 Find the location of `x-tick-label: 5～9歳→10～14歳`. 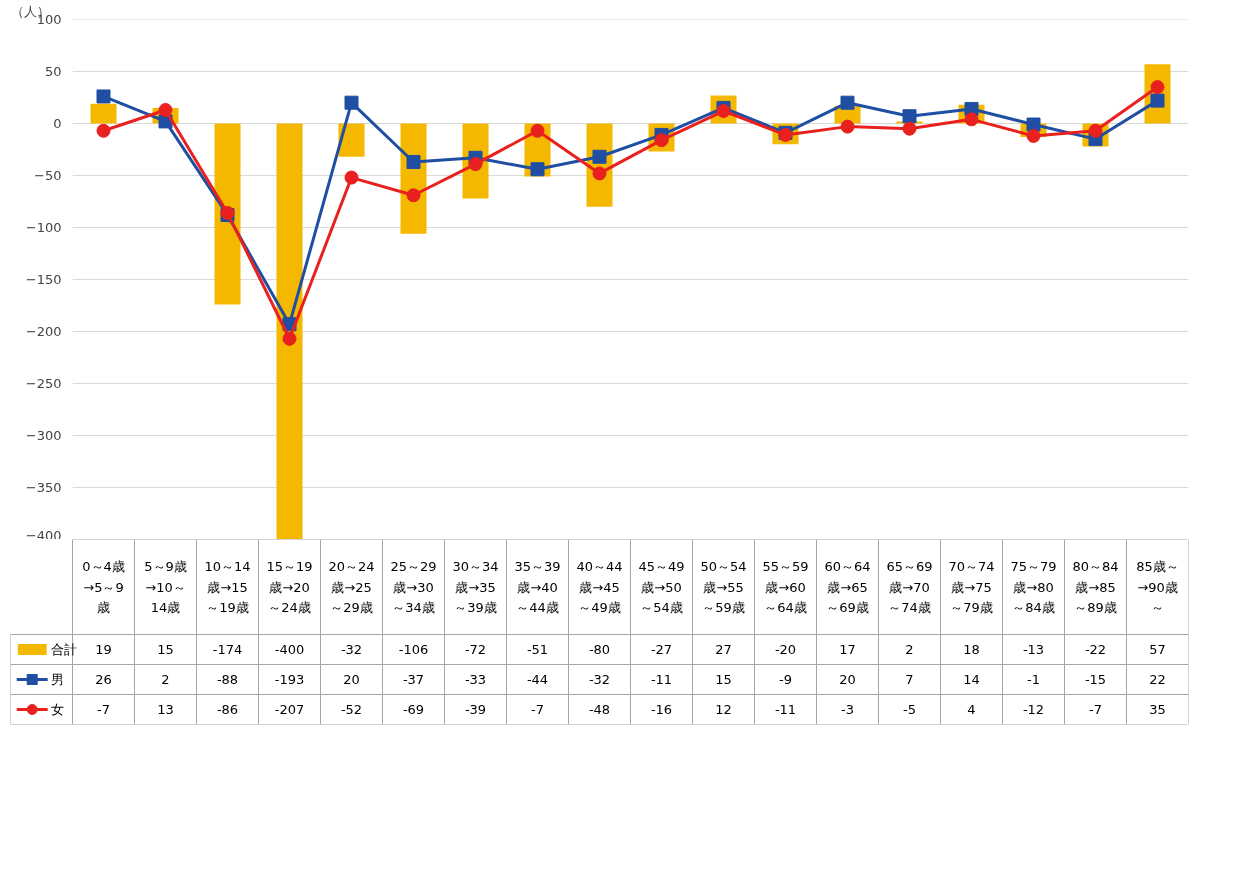

x-tick-label: 5～9歳→10～14歳 is located at coordinates (165, 587).